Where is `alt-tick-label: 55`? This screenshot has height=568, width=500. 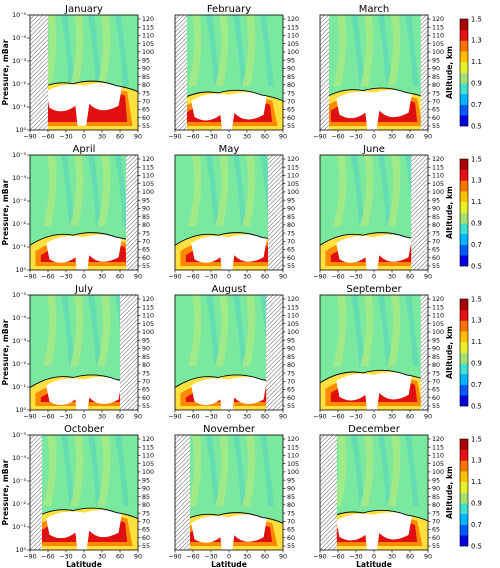
alt-tick-label: 55 is located at coordinates (146, 126).